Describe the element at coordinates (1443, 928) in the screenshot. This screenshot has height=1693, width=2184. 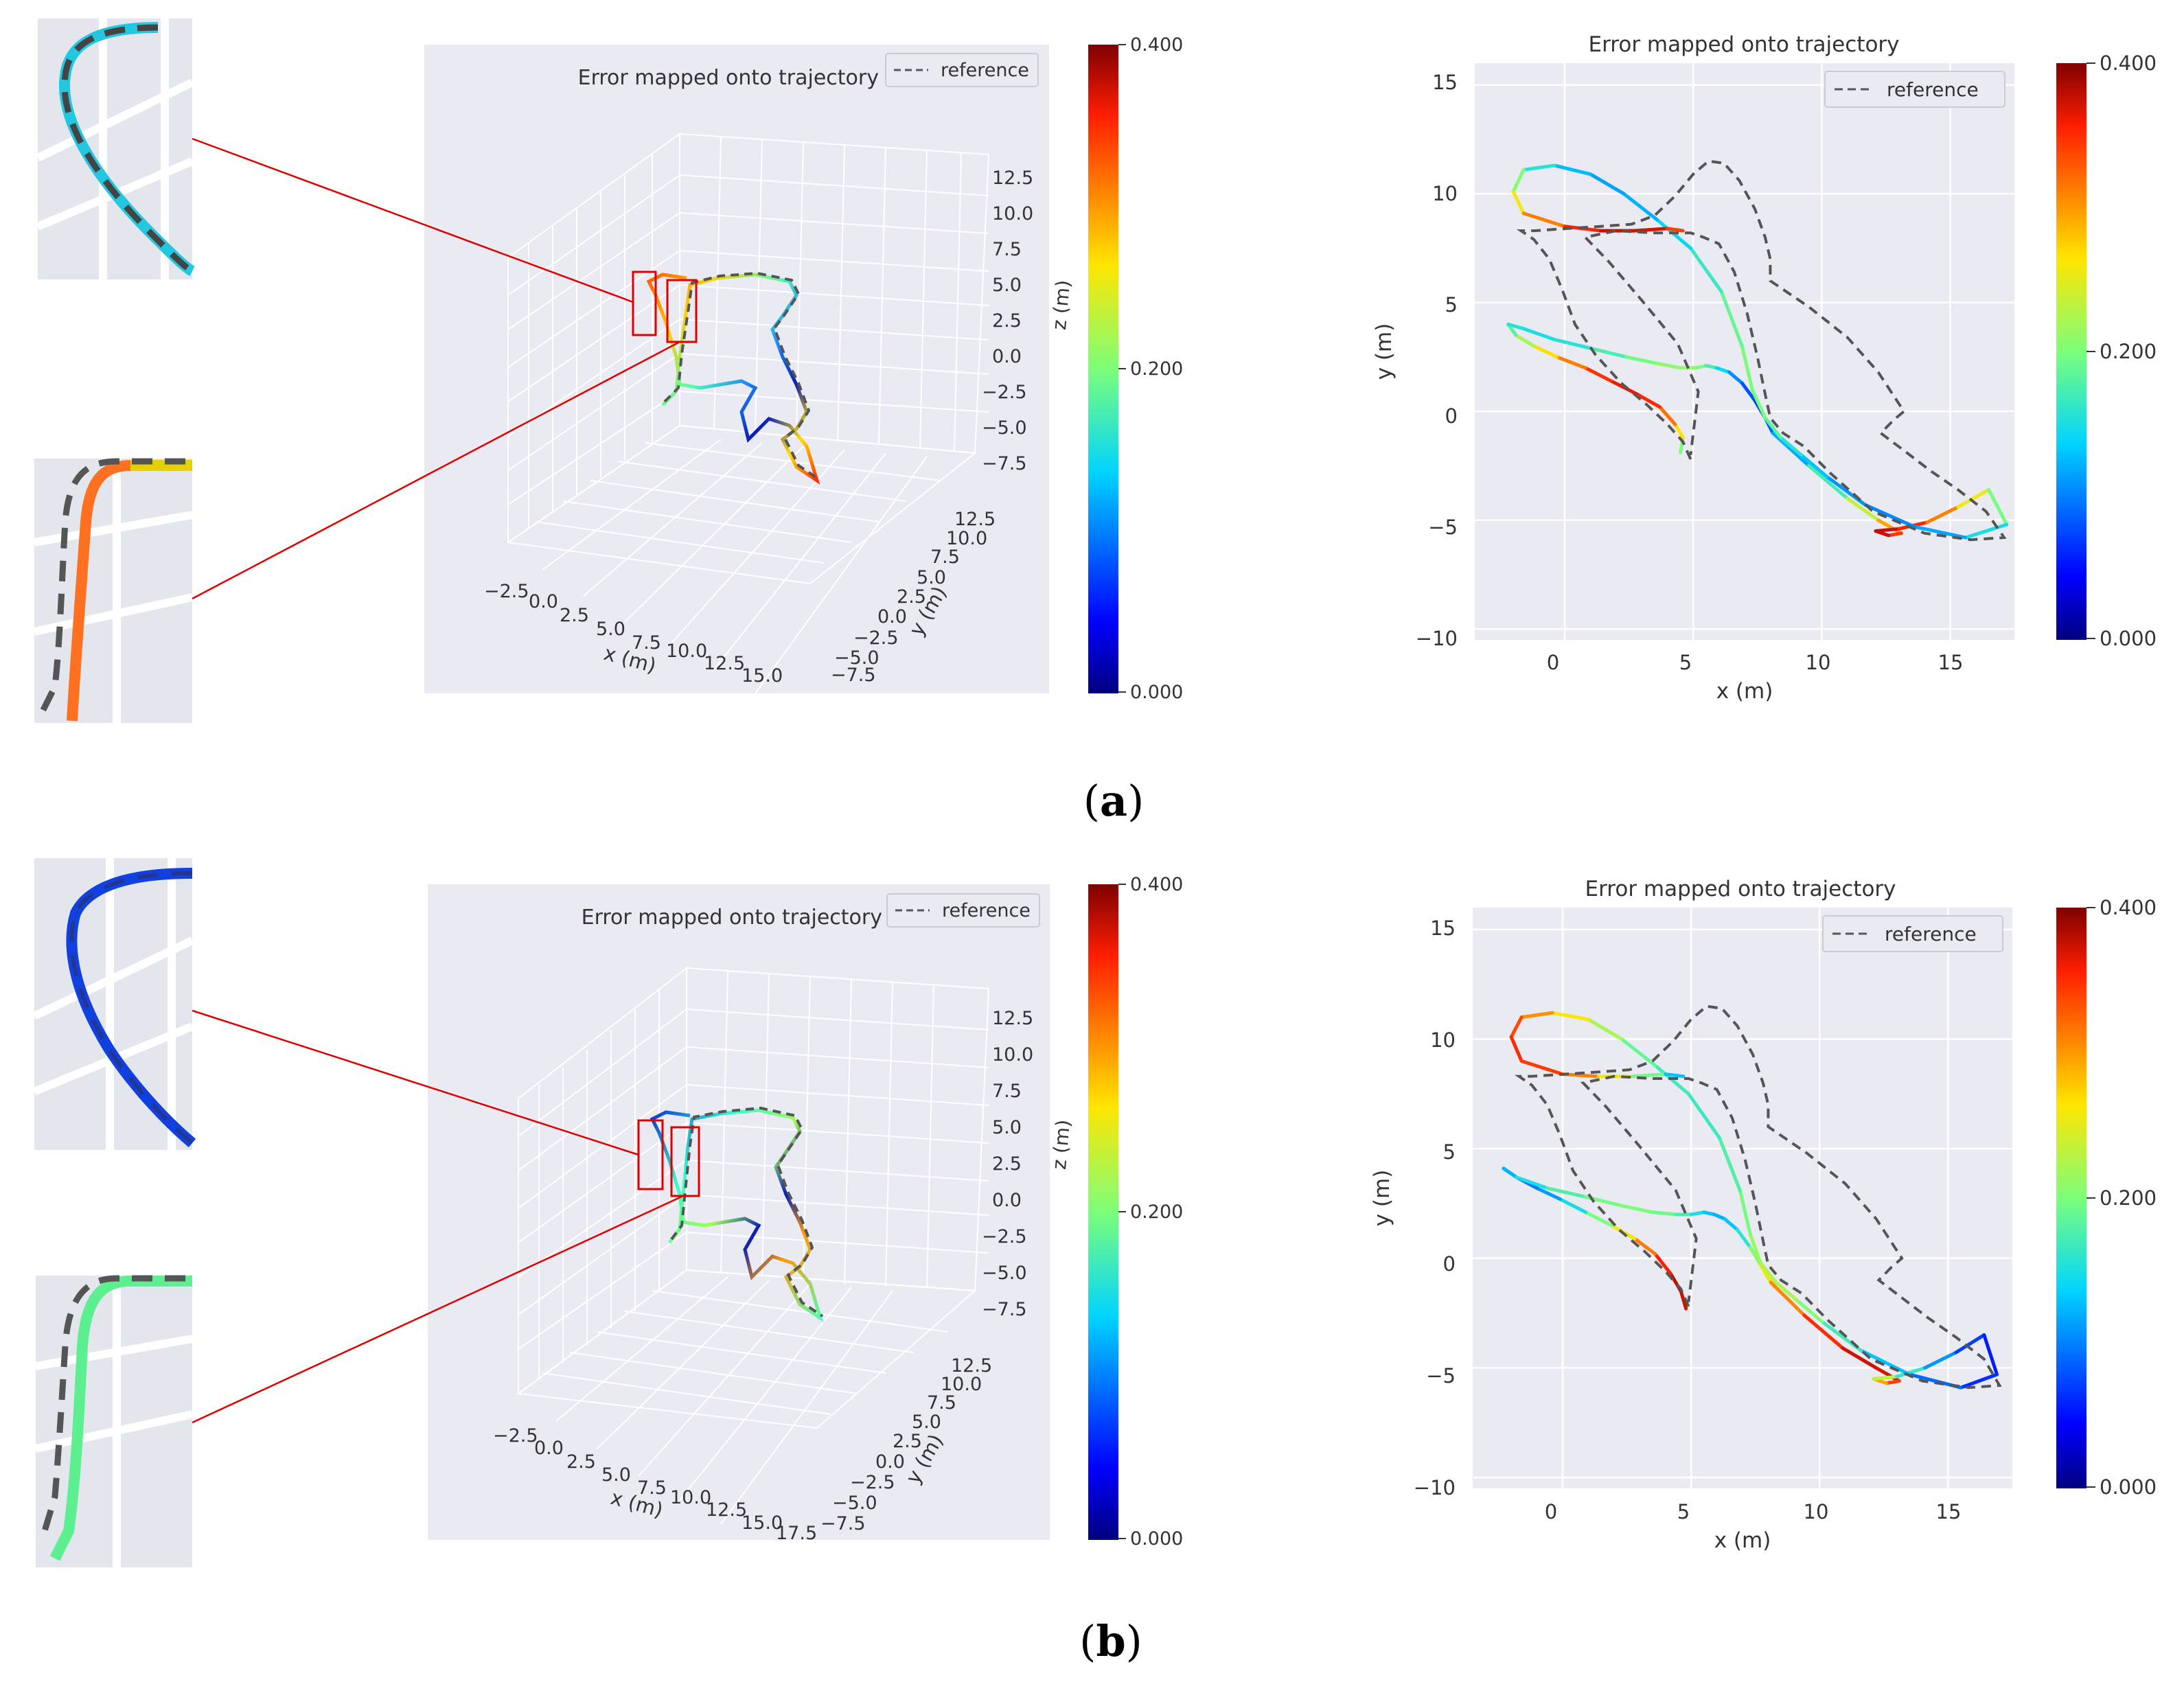
I see `y-tick: 15` at that location.